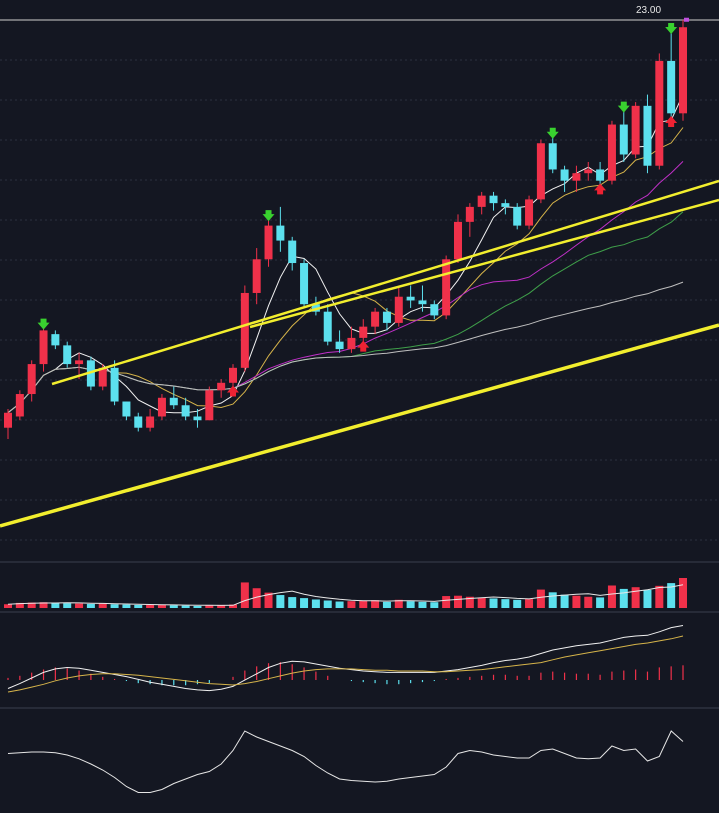  I want to click on last-price-tag, so click(686, 19).